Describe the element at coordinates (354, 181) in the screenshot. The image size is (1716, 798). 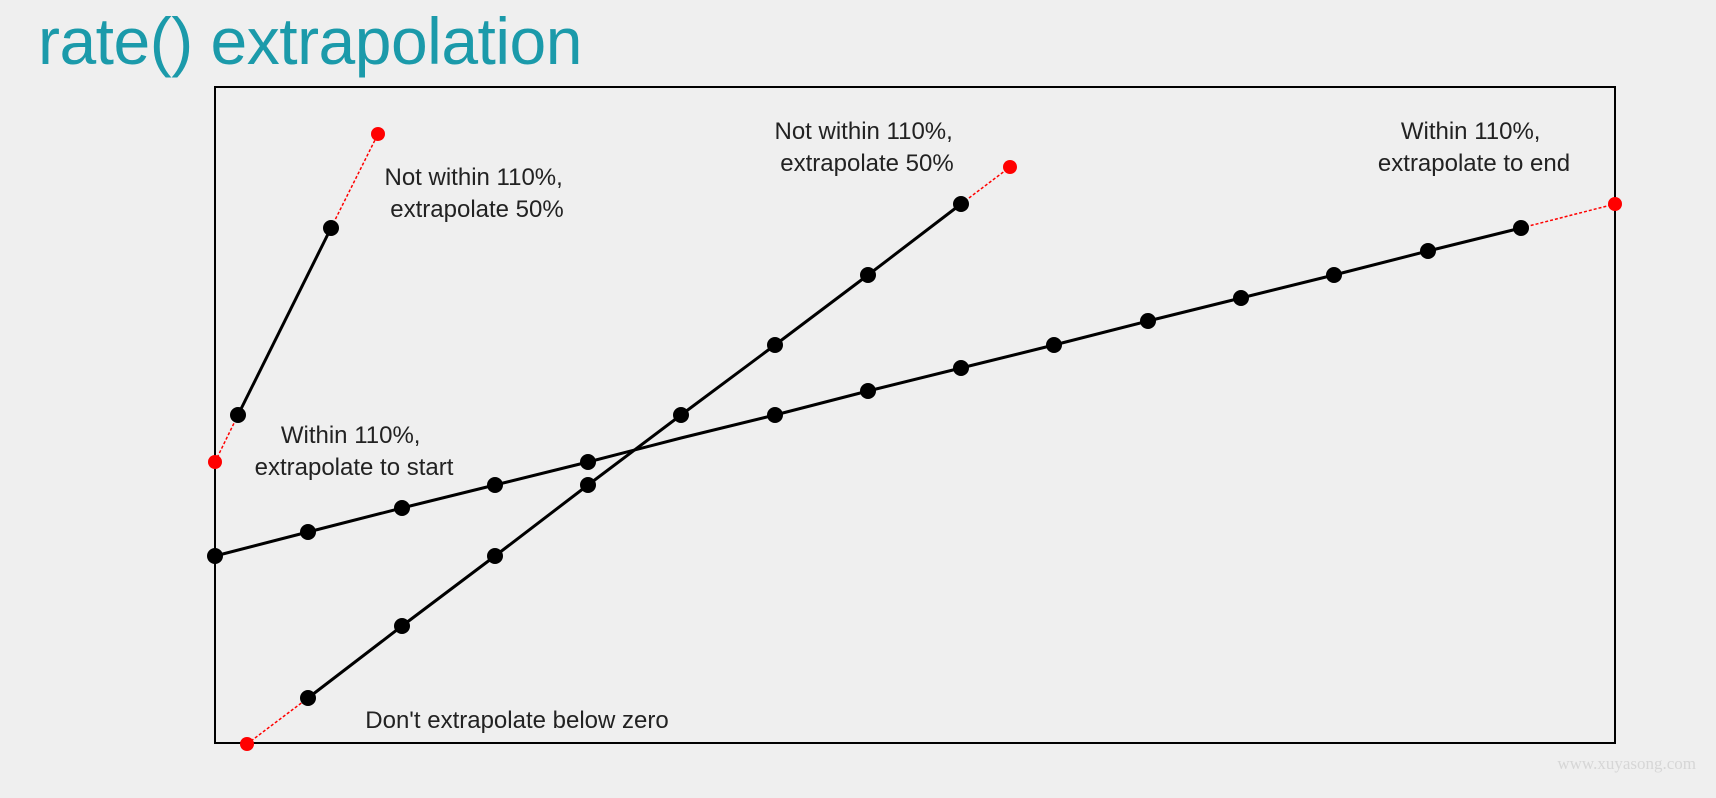
I see `steep-series-extrapolation-end` at that location.